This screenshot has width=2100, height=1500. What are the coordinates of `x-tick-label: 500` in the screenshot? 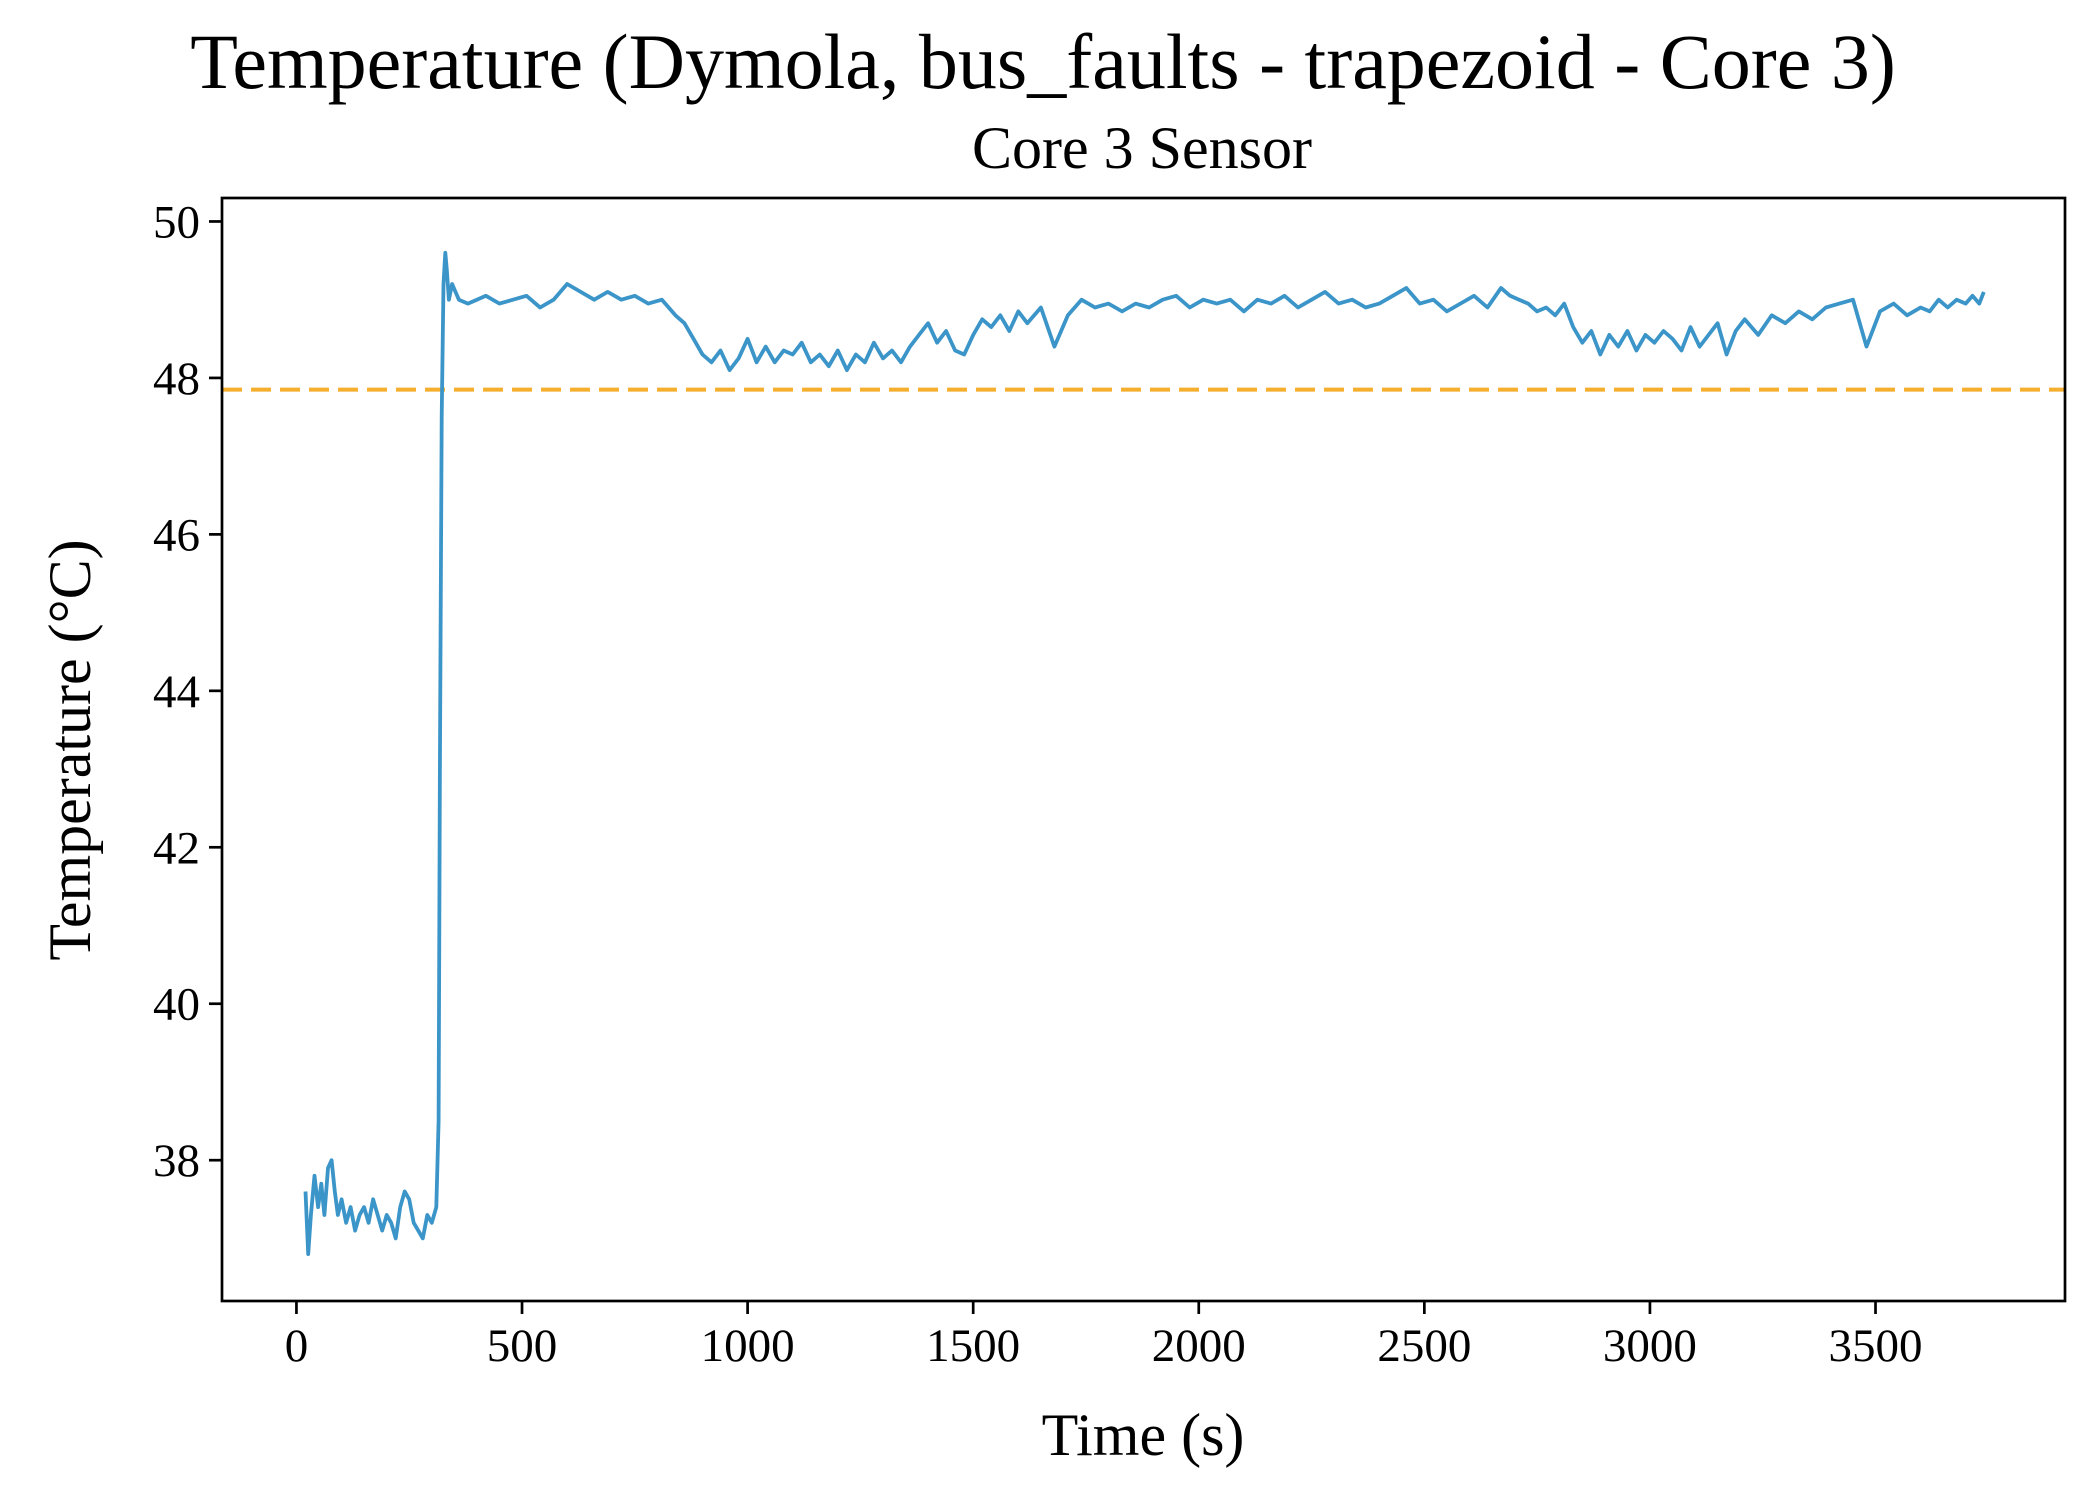 It's located at (522, 1346).